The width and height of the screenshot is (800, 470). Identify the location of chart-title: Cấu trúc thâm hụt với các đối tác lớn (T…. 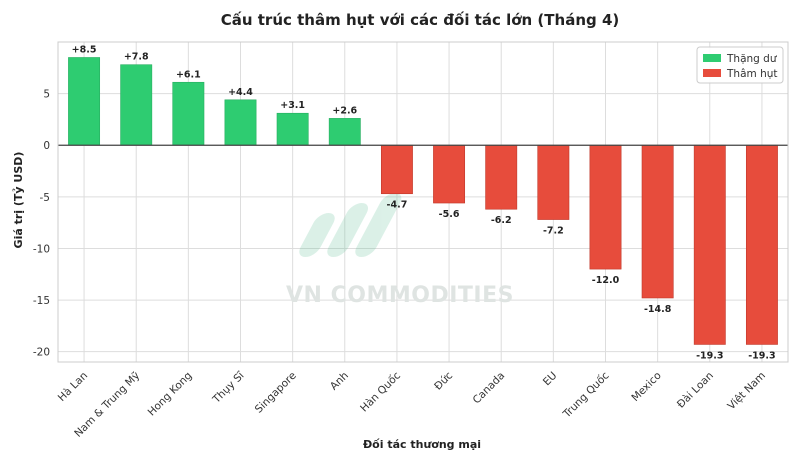
(420, 19).